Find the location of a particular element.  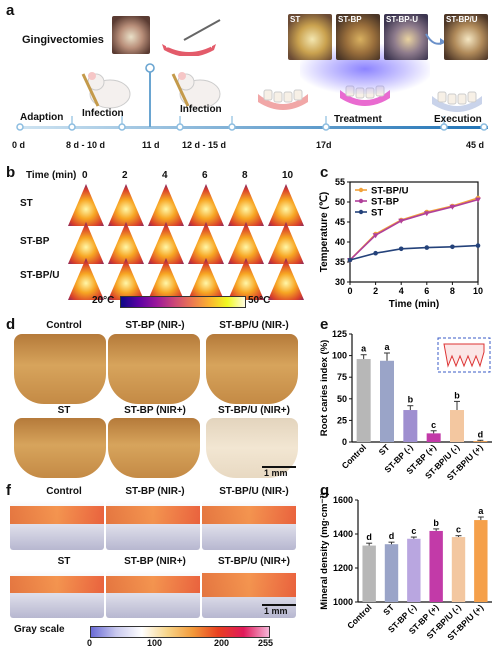

c-series-line-ST-BP is located at coordinates (414, 229).